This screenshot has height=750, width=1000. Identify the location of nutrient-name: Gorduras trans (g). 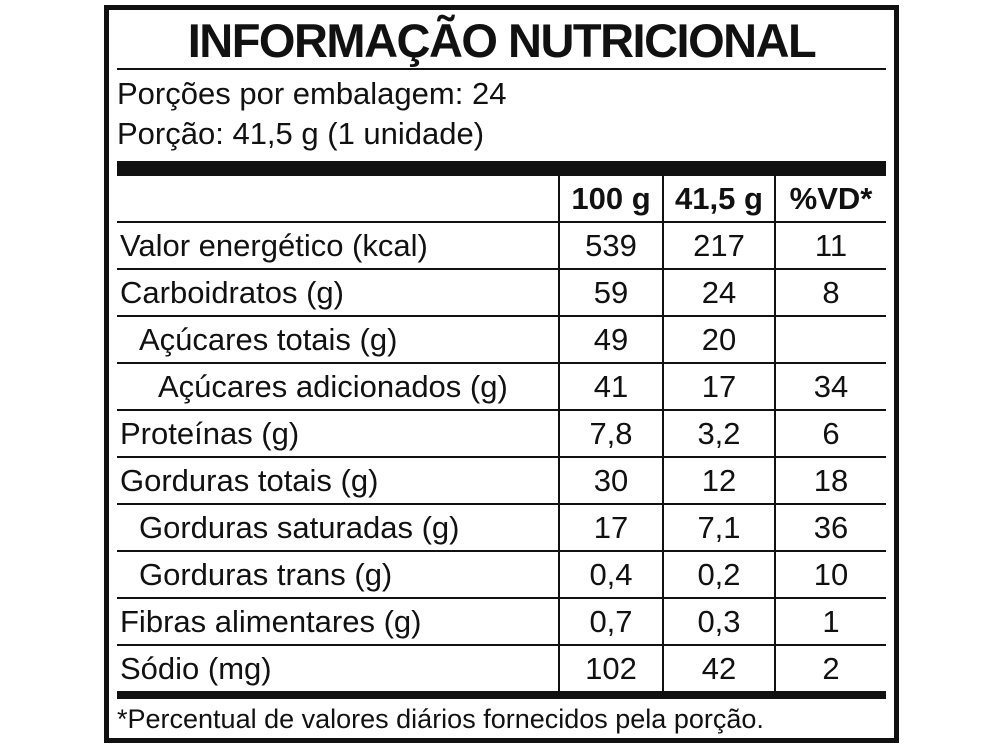
(338, 575).